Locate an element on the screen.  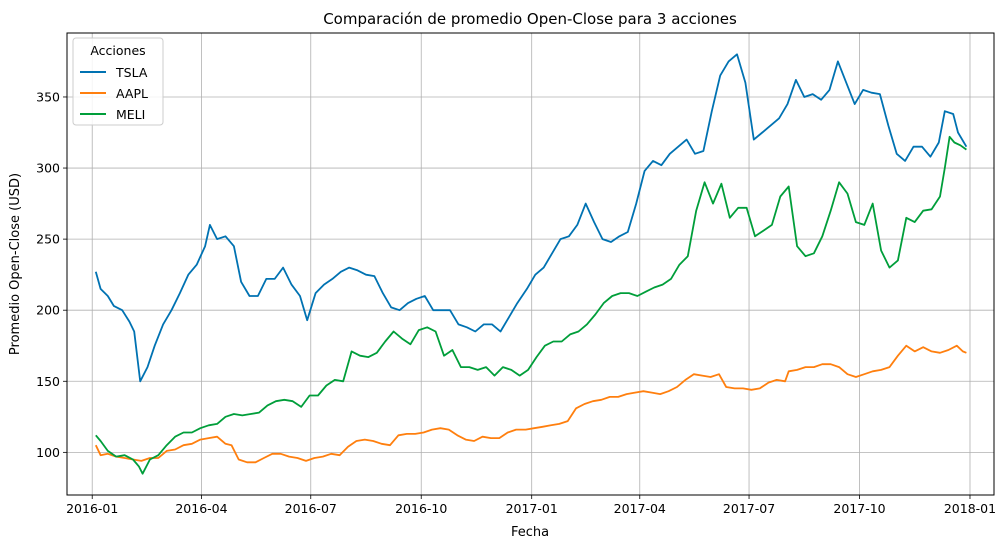
x-tick-label: 2016-01 is located at coordinates (92, 508).